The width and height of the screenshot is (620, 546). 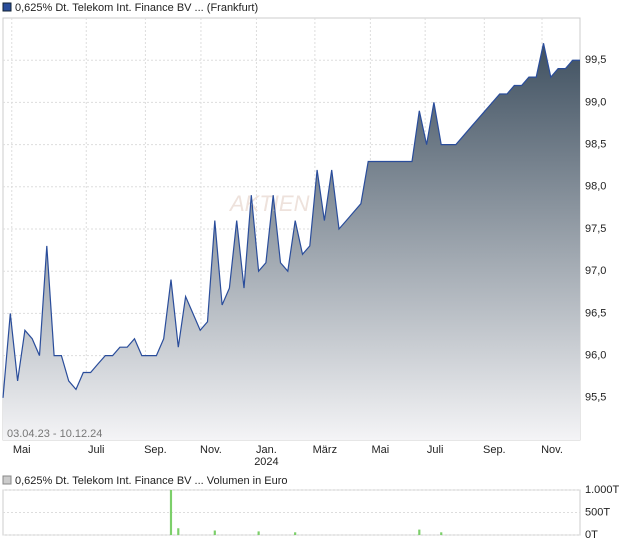 What do you see at coordinates (597, 512) in the screenshot?
I see `y-tick-label: 500T` at bounding box center [597, 512].